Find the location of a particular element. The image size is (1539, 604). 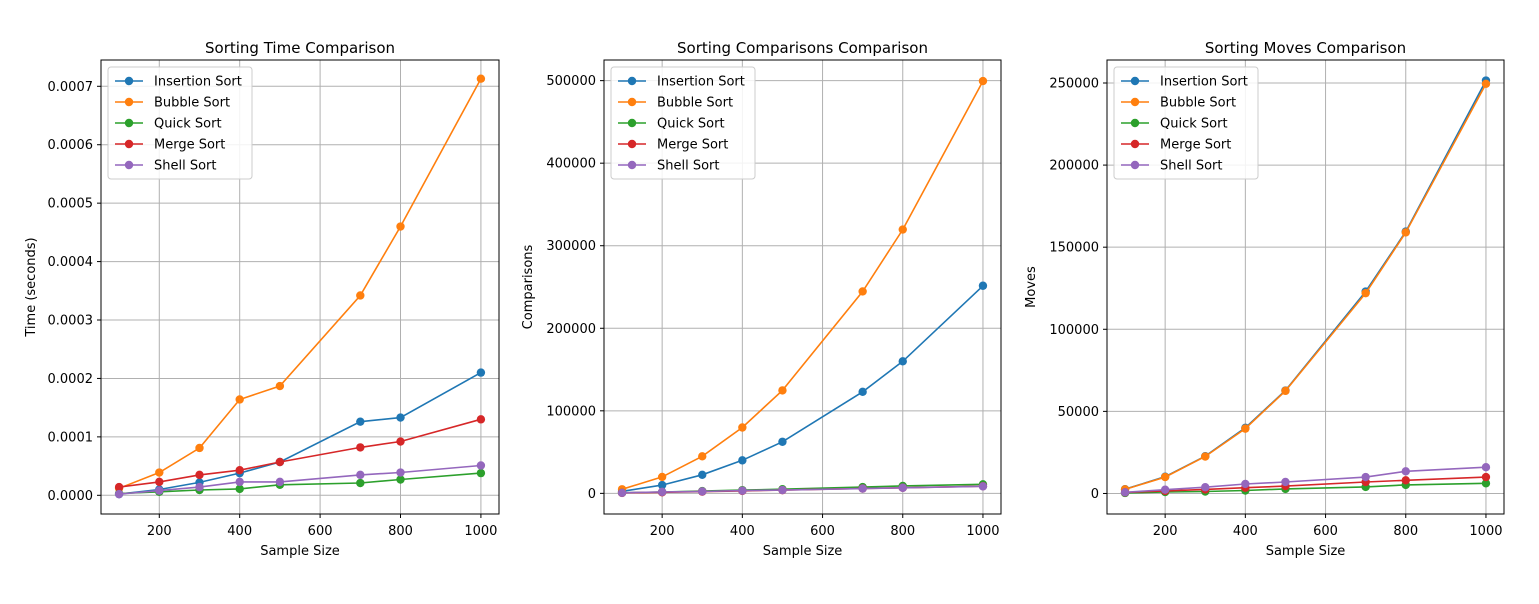

y-tick-label: 0.0005 is located at coordinates (71, 204).